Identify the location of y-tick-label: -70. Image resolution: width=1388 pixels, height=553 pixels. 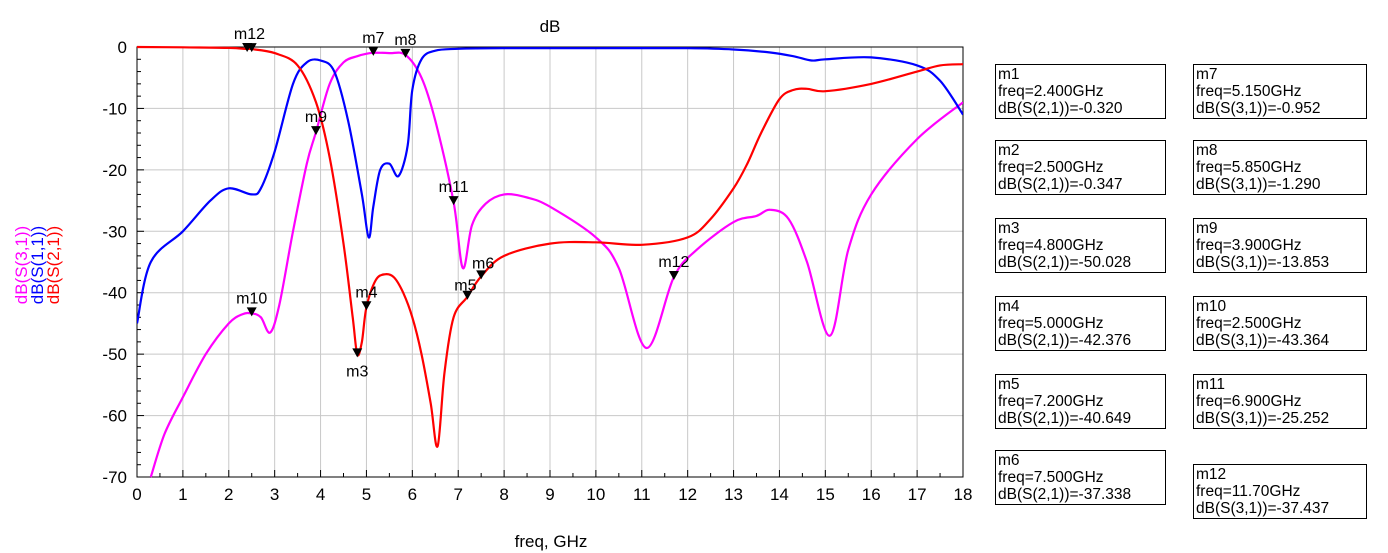
(114, 477).